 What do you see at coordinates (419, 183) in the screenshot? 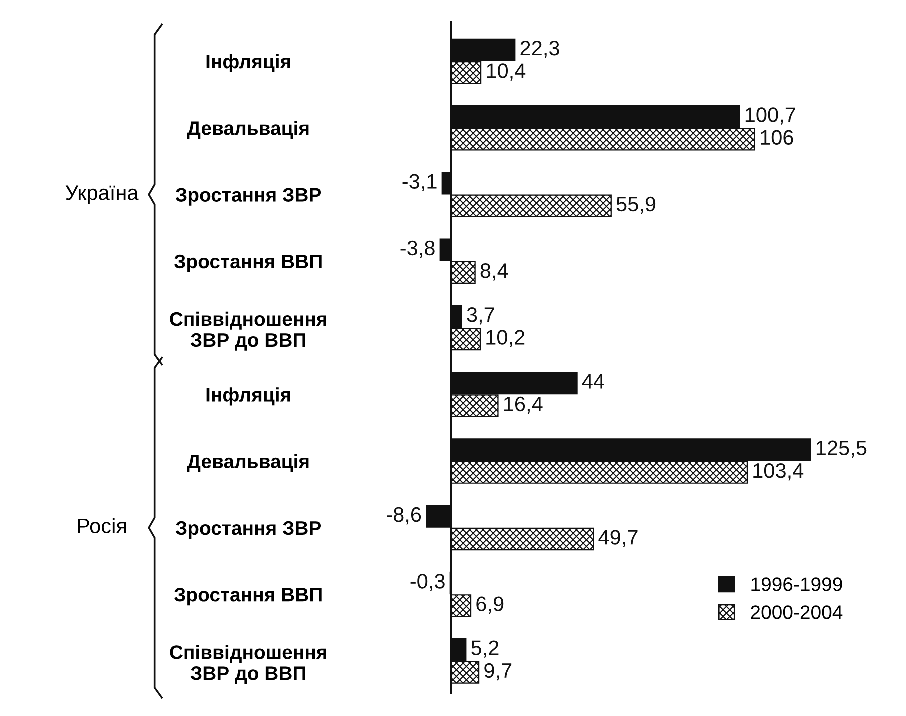
I see `data-label: -3,1` at bounding box center [419, 183].